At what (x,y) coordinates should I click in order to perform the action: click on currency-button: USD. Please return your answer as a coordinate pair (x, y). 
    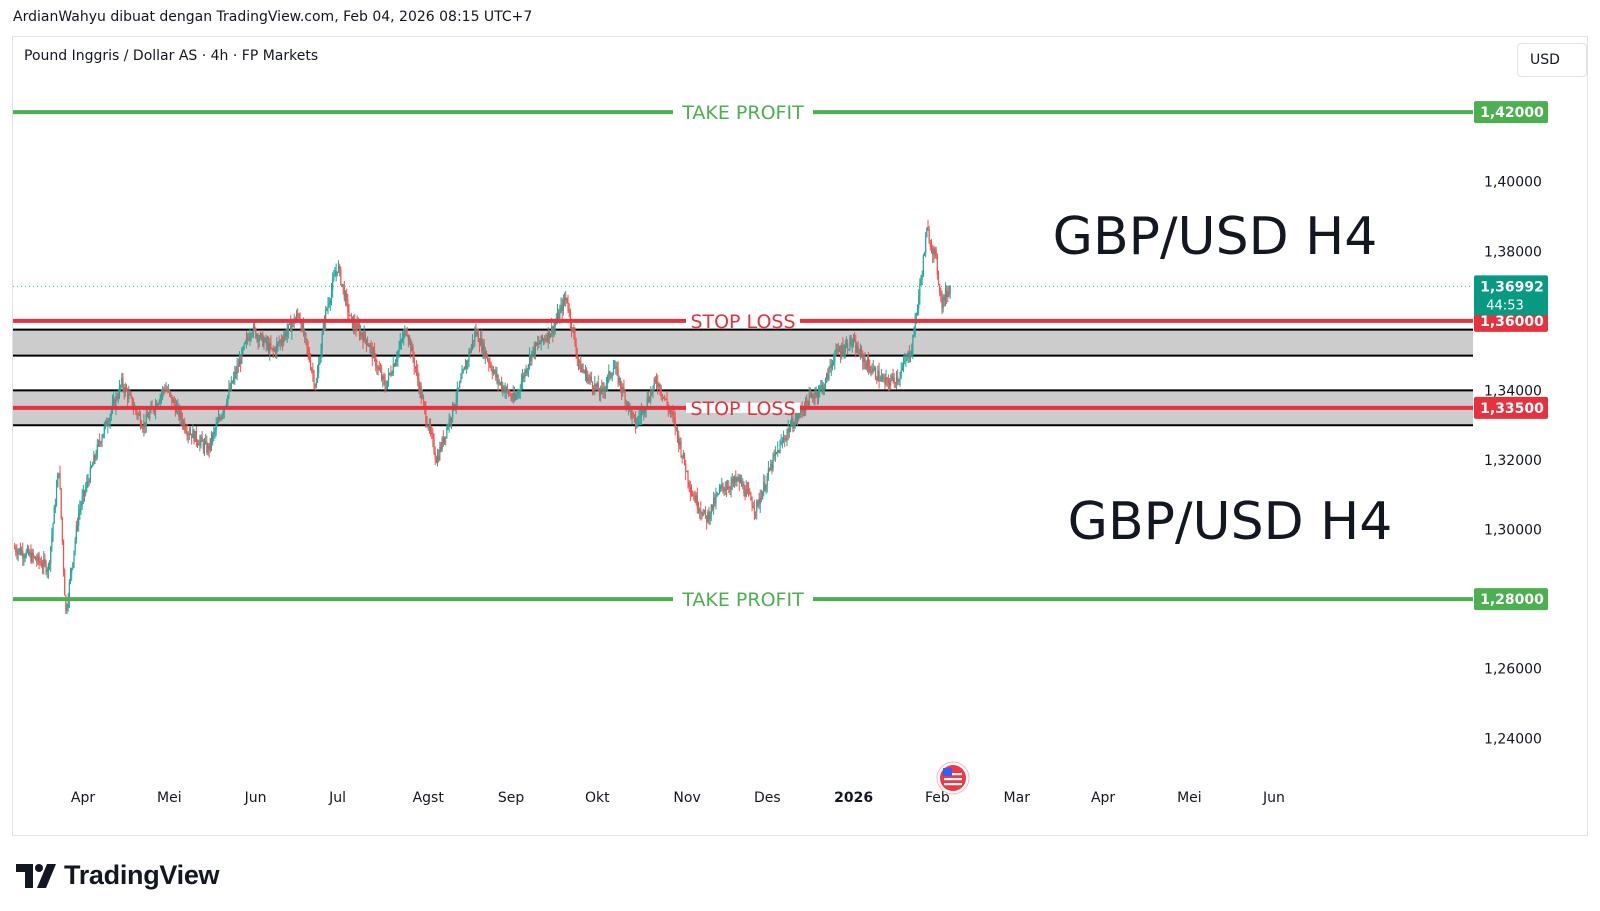
    Looking at the image, I should click on (1552, 60).